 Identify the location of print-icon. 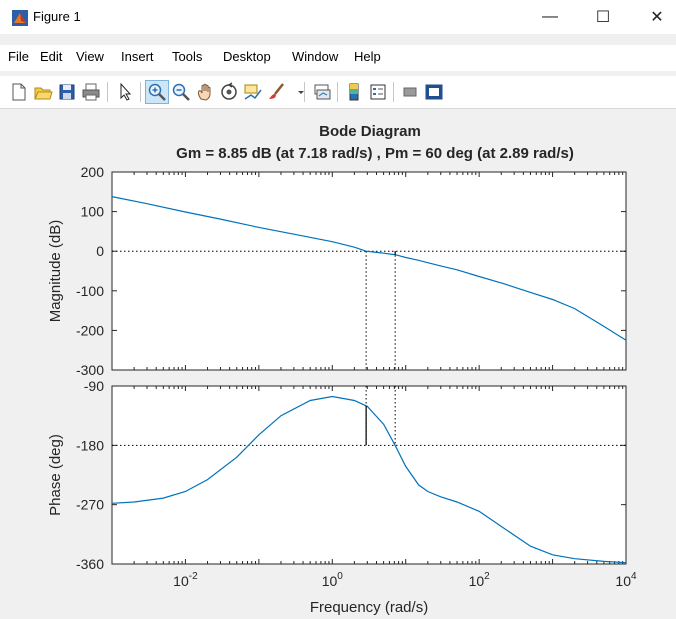
(91, 92).